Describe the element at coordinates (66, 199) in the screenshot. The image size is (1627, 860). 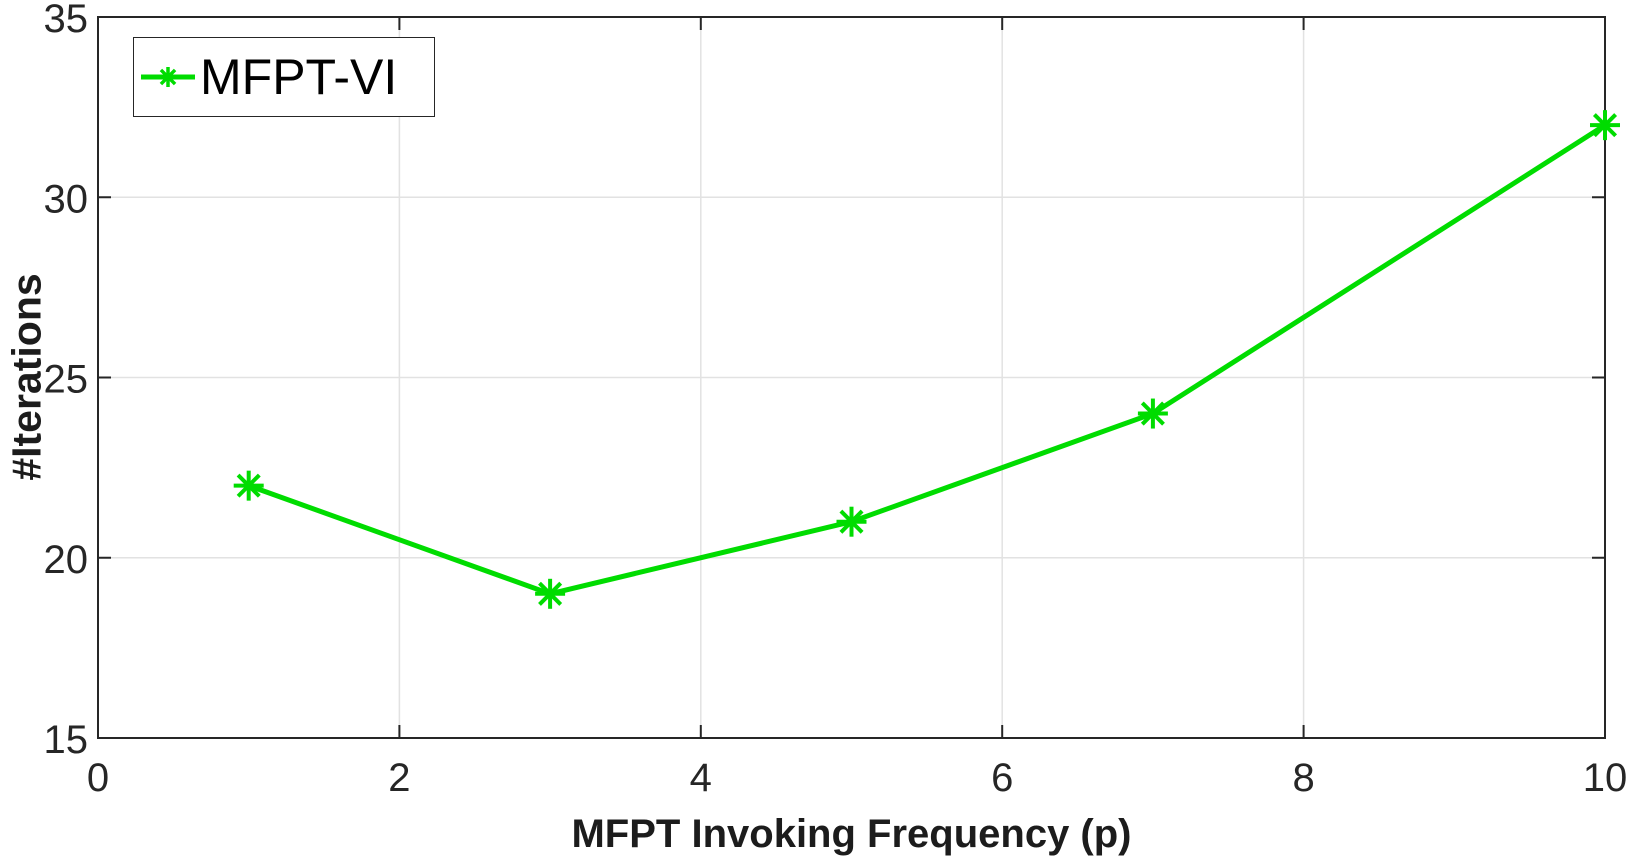
I see `y-tick-label: 30` at that location.